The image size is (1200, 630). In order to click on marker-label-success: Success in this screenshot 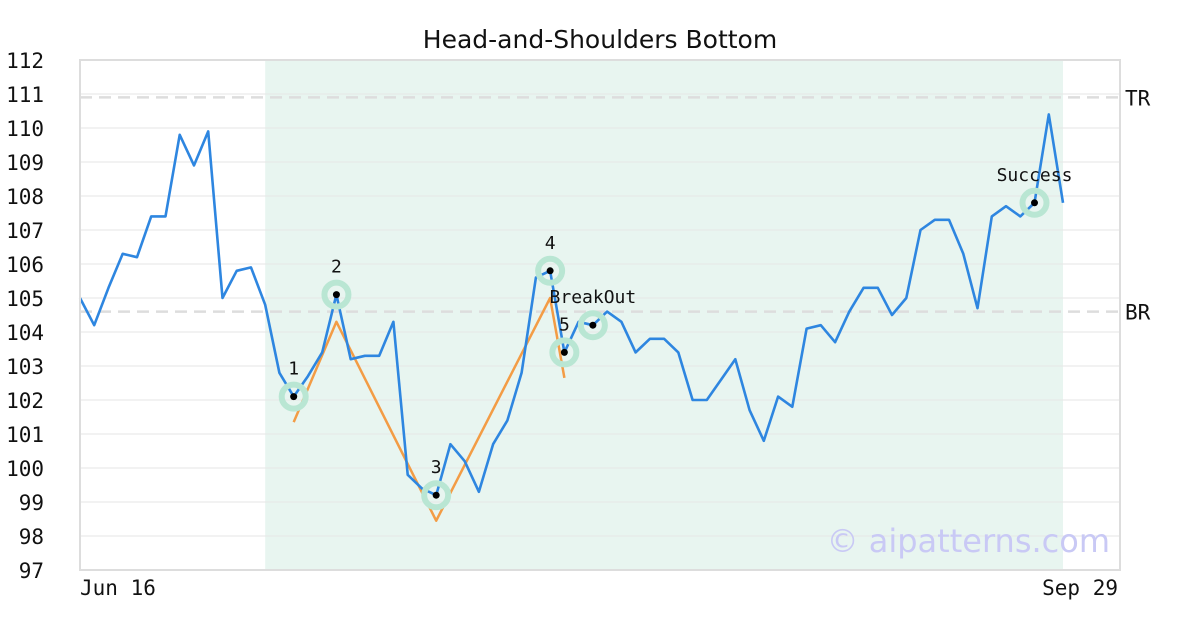, I will do `click(1035, 175)`.